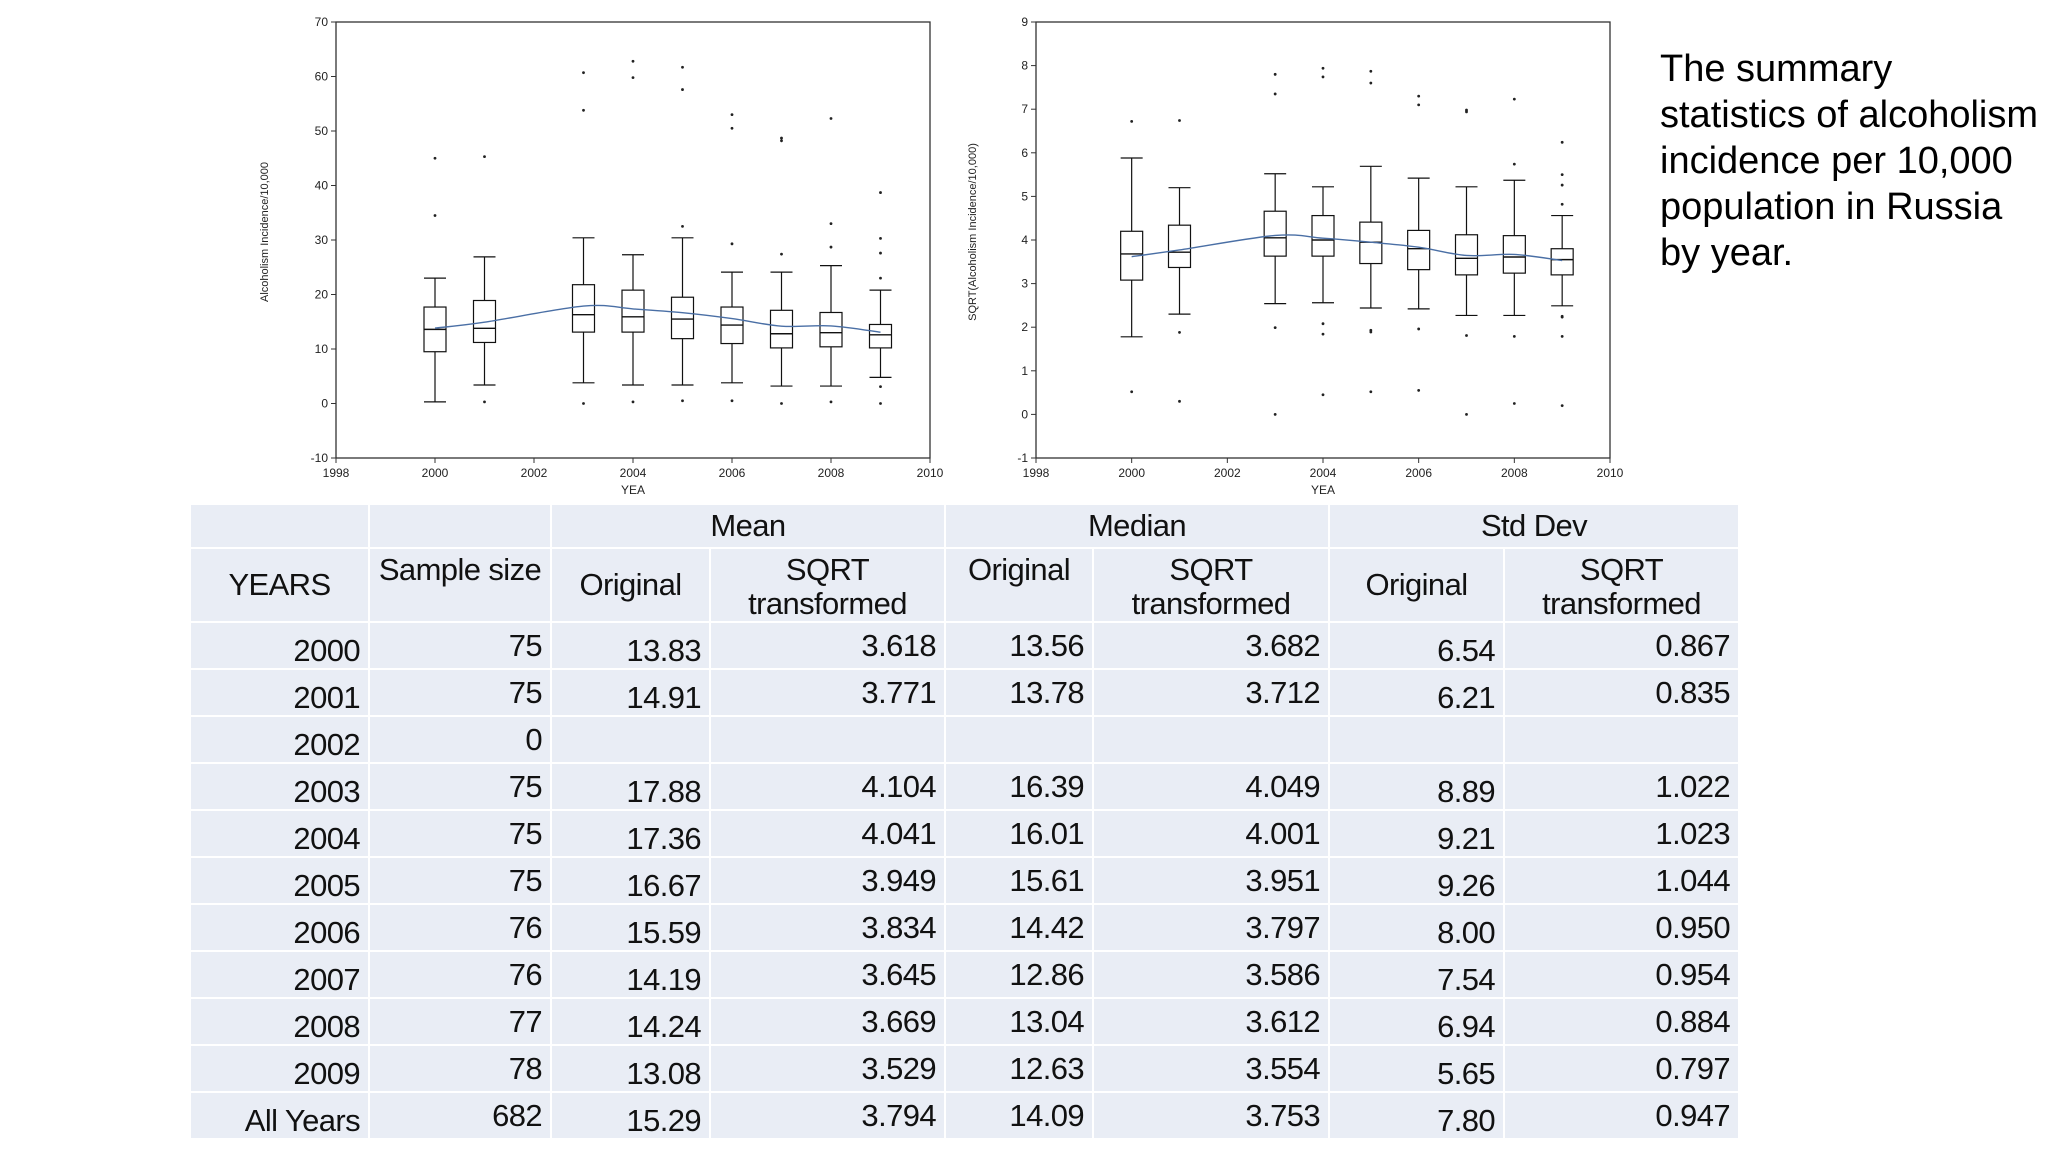 The height and width of the screenshot is (1152, 2048). Describe the element at coordinates (1621, 1115) in the screenshot. I see `cell-std-sqrt: 0.947` at that location.